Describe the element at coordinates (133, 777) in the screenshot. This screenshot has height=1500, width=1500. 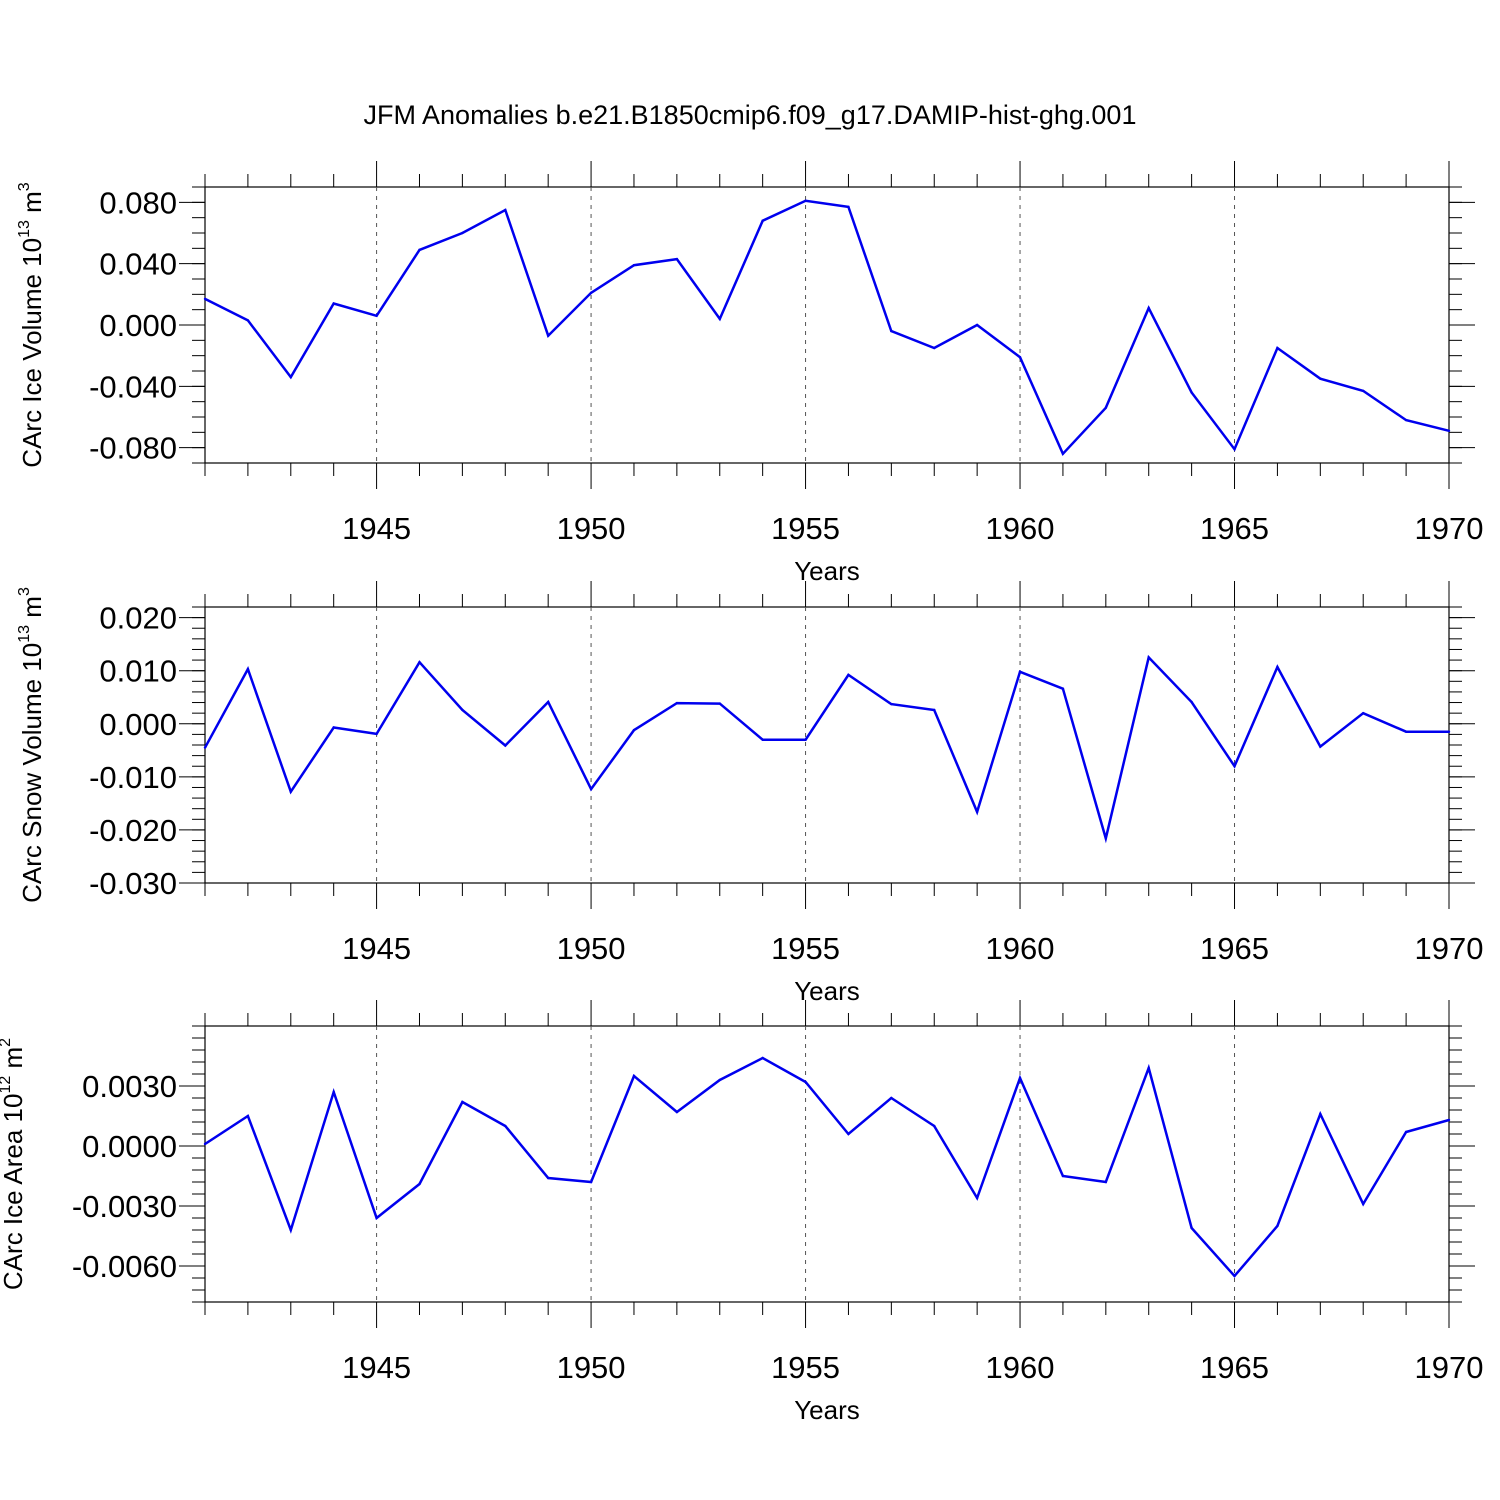
I see `y-tick-label: -0.010` at that location.